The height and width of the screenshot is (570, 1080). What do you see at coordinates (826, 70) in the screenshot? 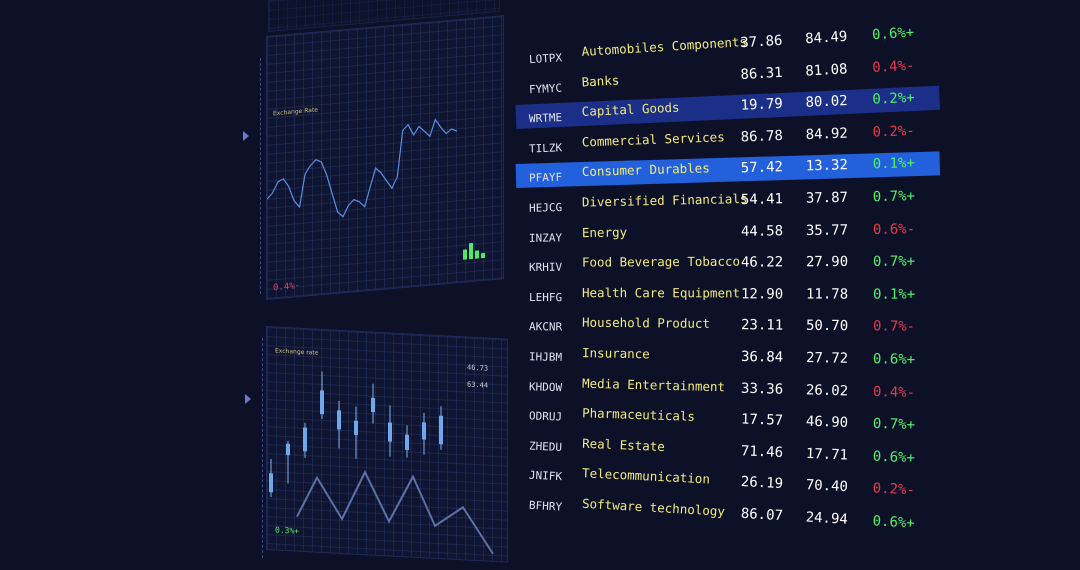
I see `secondary-value: 81.08` at bounding box center [826, 70].